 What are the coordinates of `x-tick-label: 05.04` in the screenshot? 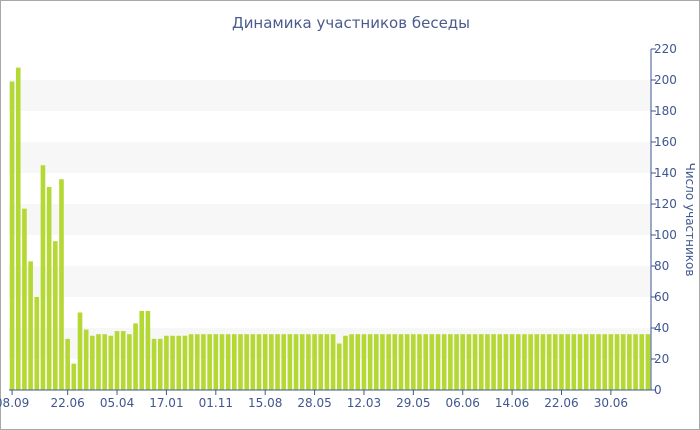 It's located at (117, 403).